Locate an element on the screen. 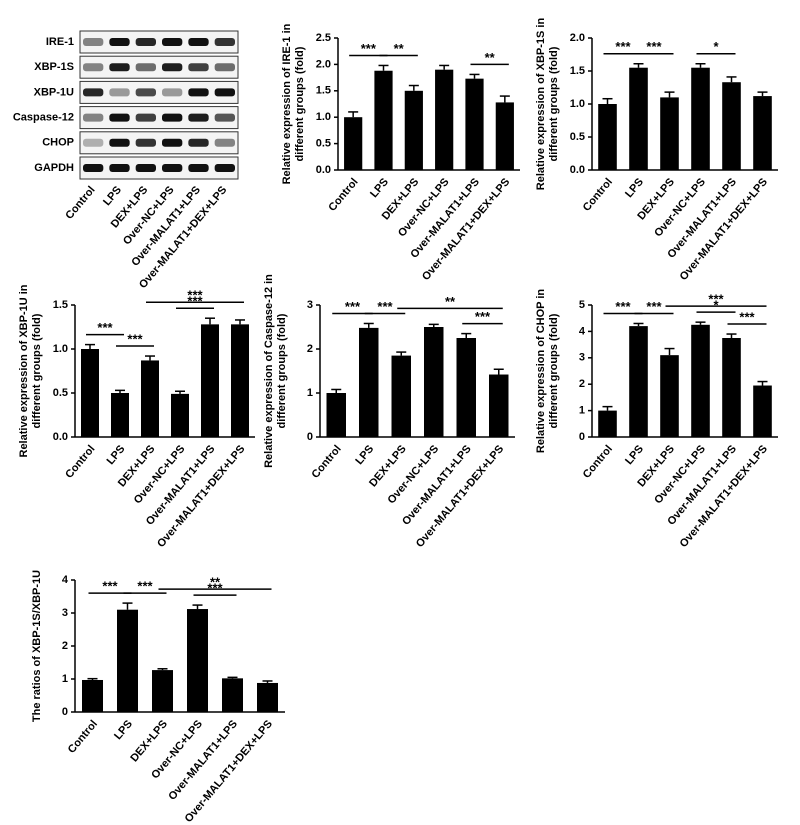 This screenshot has width=800, height=825. y-tick-label: 1.5 is located at coordinates (60, 305).